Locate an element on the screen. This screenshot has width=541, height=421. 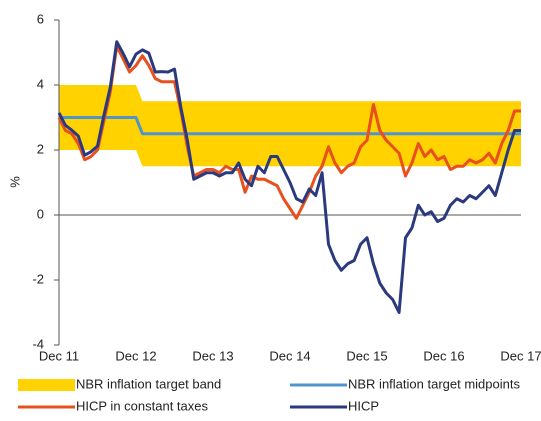
x-tick-label: Dec 13 is located at coordinates (212, 355).